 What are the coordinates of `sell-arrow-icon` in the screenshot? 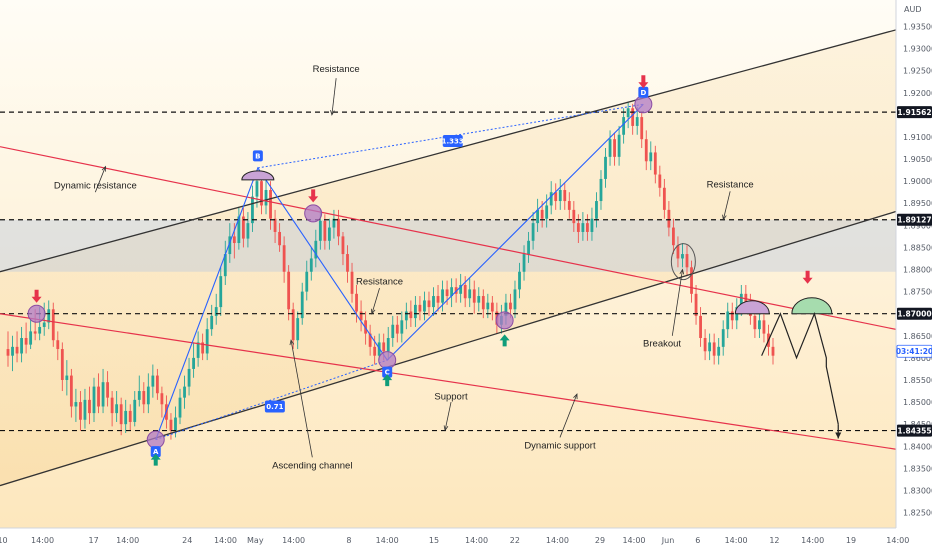 It's located at (807, 277).